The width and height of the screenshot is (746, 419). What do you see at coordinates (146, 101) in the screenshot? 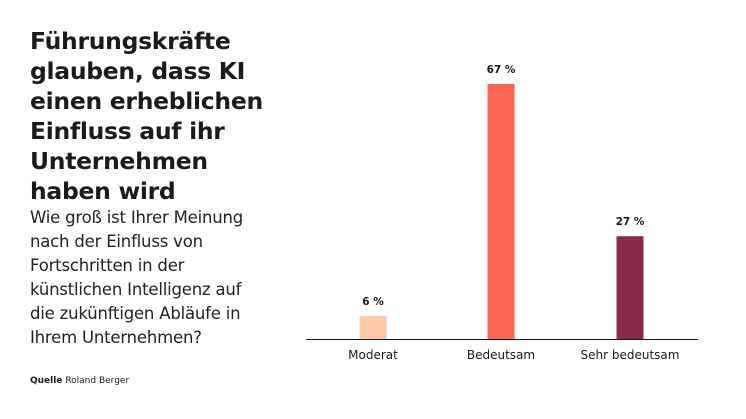
I see `title-line: einen erheblichen` at bounding box center [146, 101].